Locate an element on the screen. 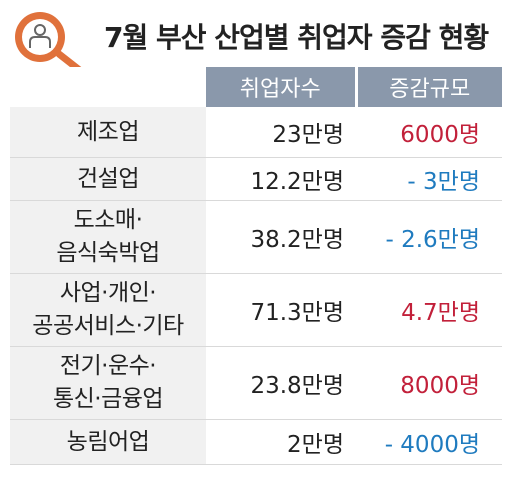 This screenshot has height=480, width=512. industry-cell: 제조업 is located at coordinates (108, 132).